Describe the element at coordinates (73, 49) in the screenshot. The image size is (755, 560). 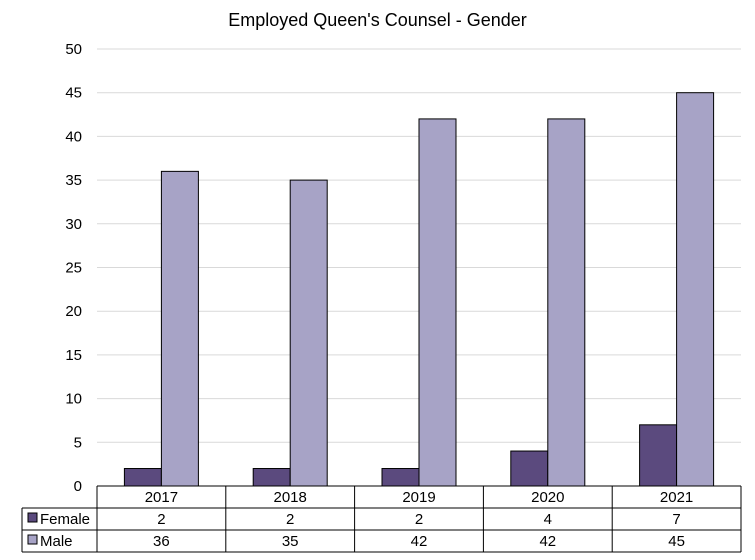
I see `y-tick-label: 50` at that location.